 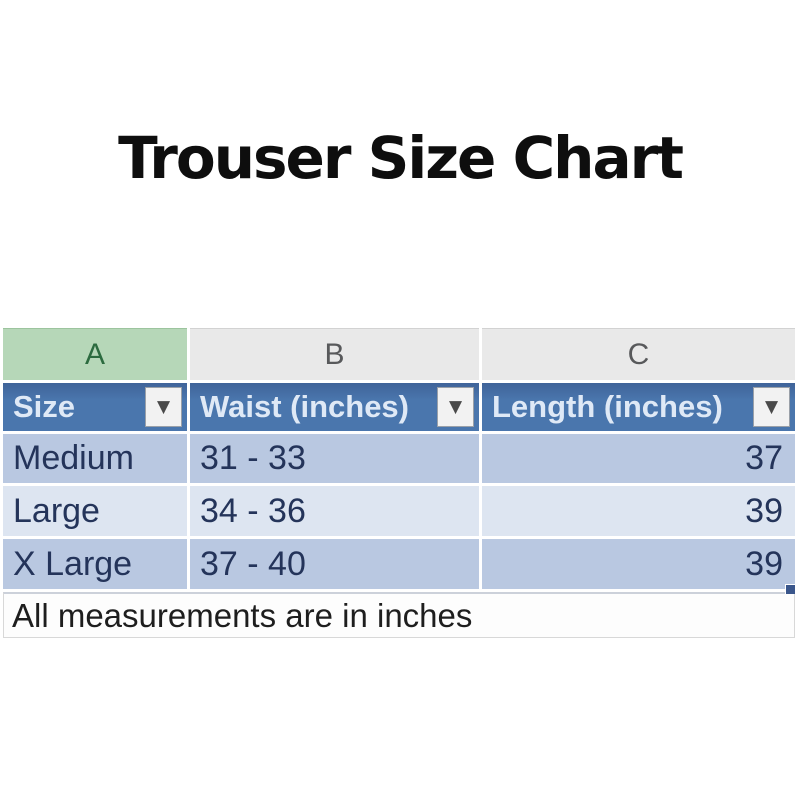 I want to click on table-header-size: Size ▼, so click(x=95, y=407).